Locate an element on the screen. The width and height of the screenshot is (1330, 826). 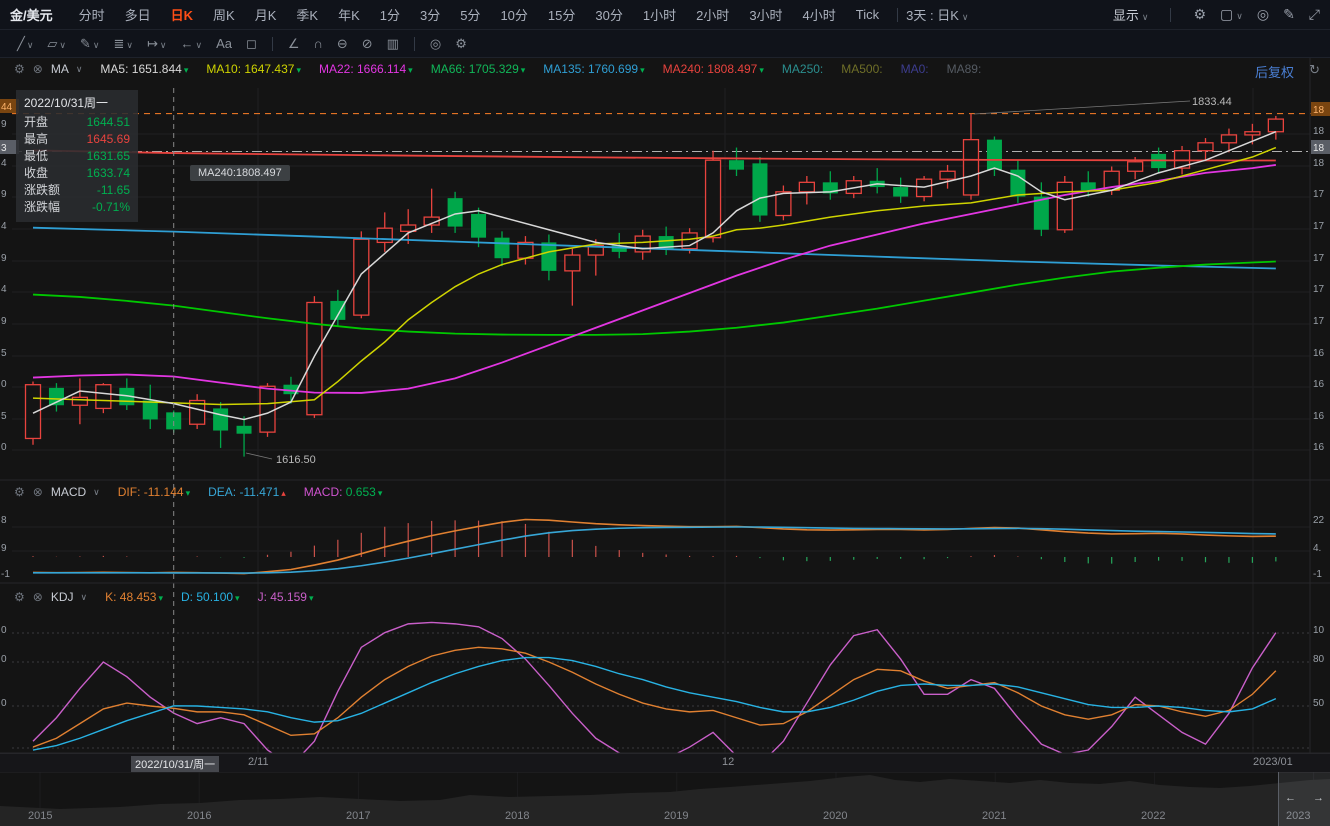
period-tab-季K: 季K is located at coordinates (307, 15).